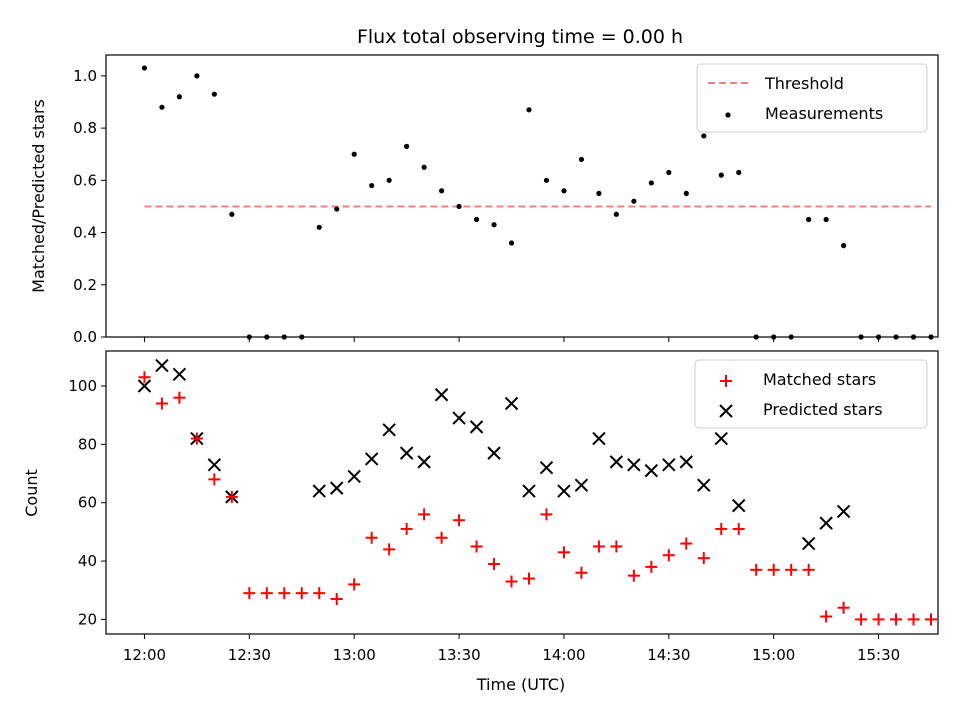 Image resolution: width=960 pixels, height=720 pixels. Describe the element at coordinates (87, 561) in the screenshot. I see `bottom-y-tick-label: 40` at that location.